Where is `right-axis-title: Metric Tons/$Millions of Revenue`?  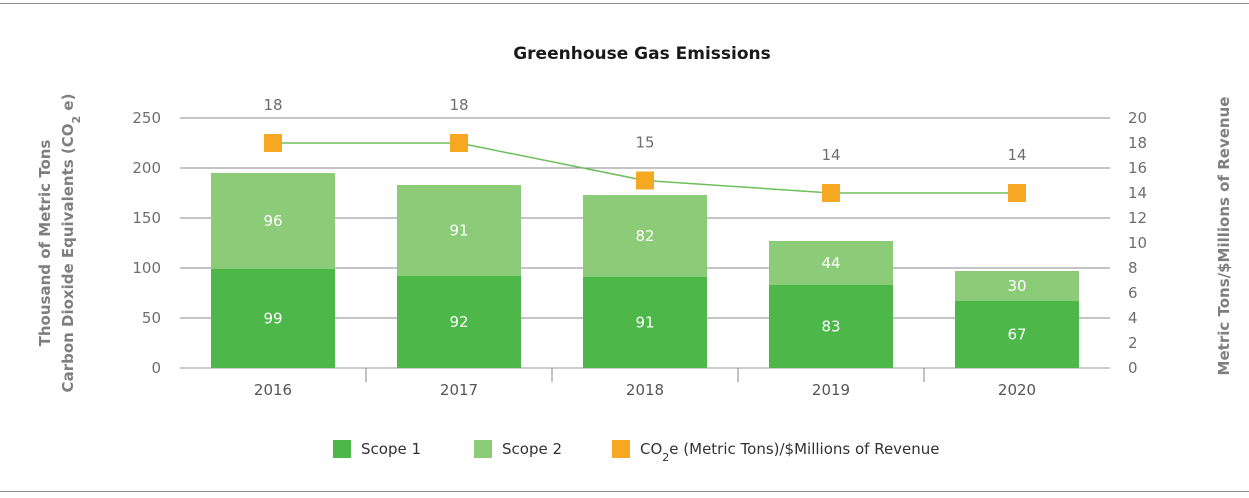 right-axis-title: Metric Tons/$Millions of Revenue is located at coordinates (1224, 236).